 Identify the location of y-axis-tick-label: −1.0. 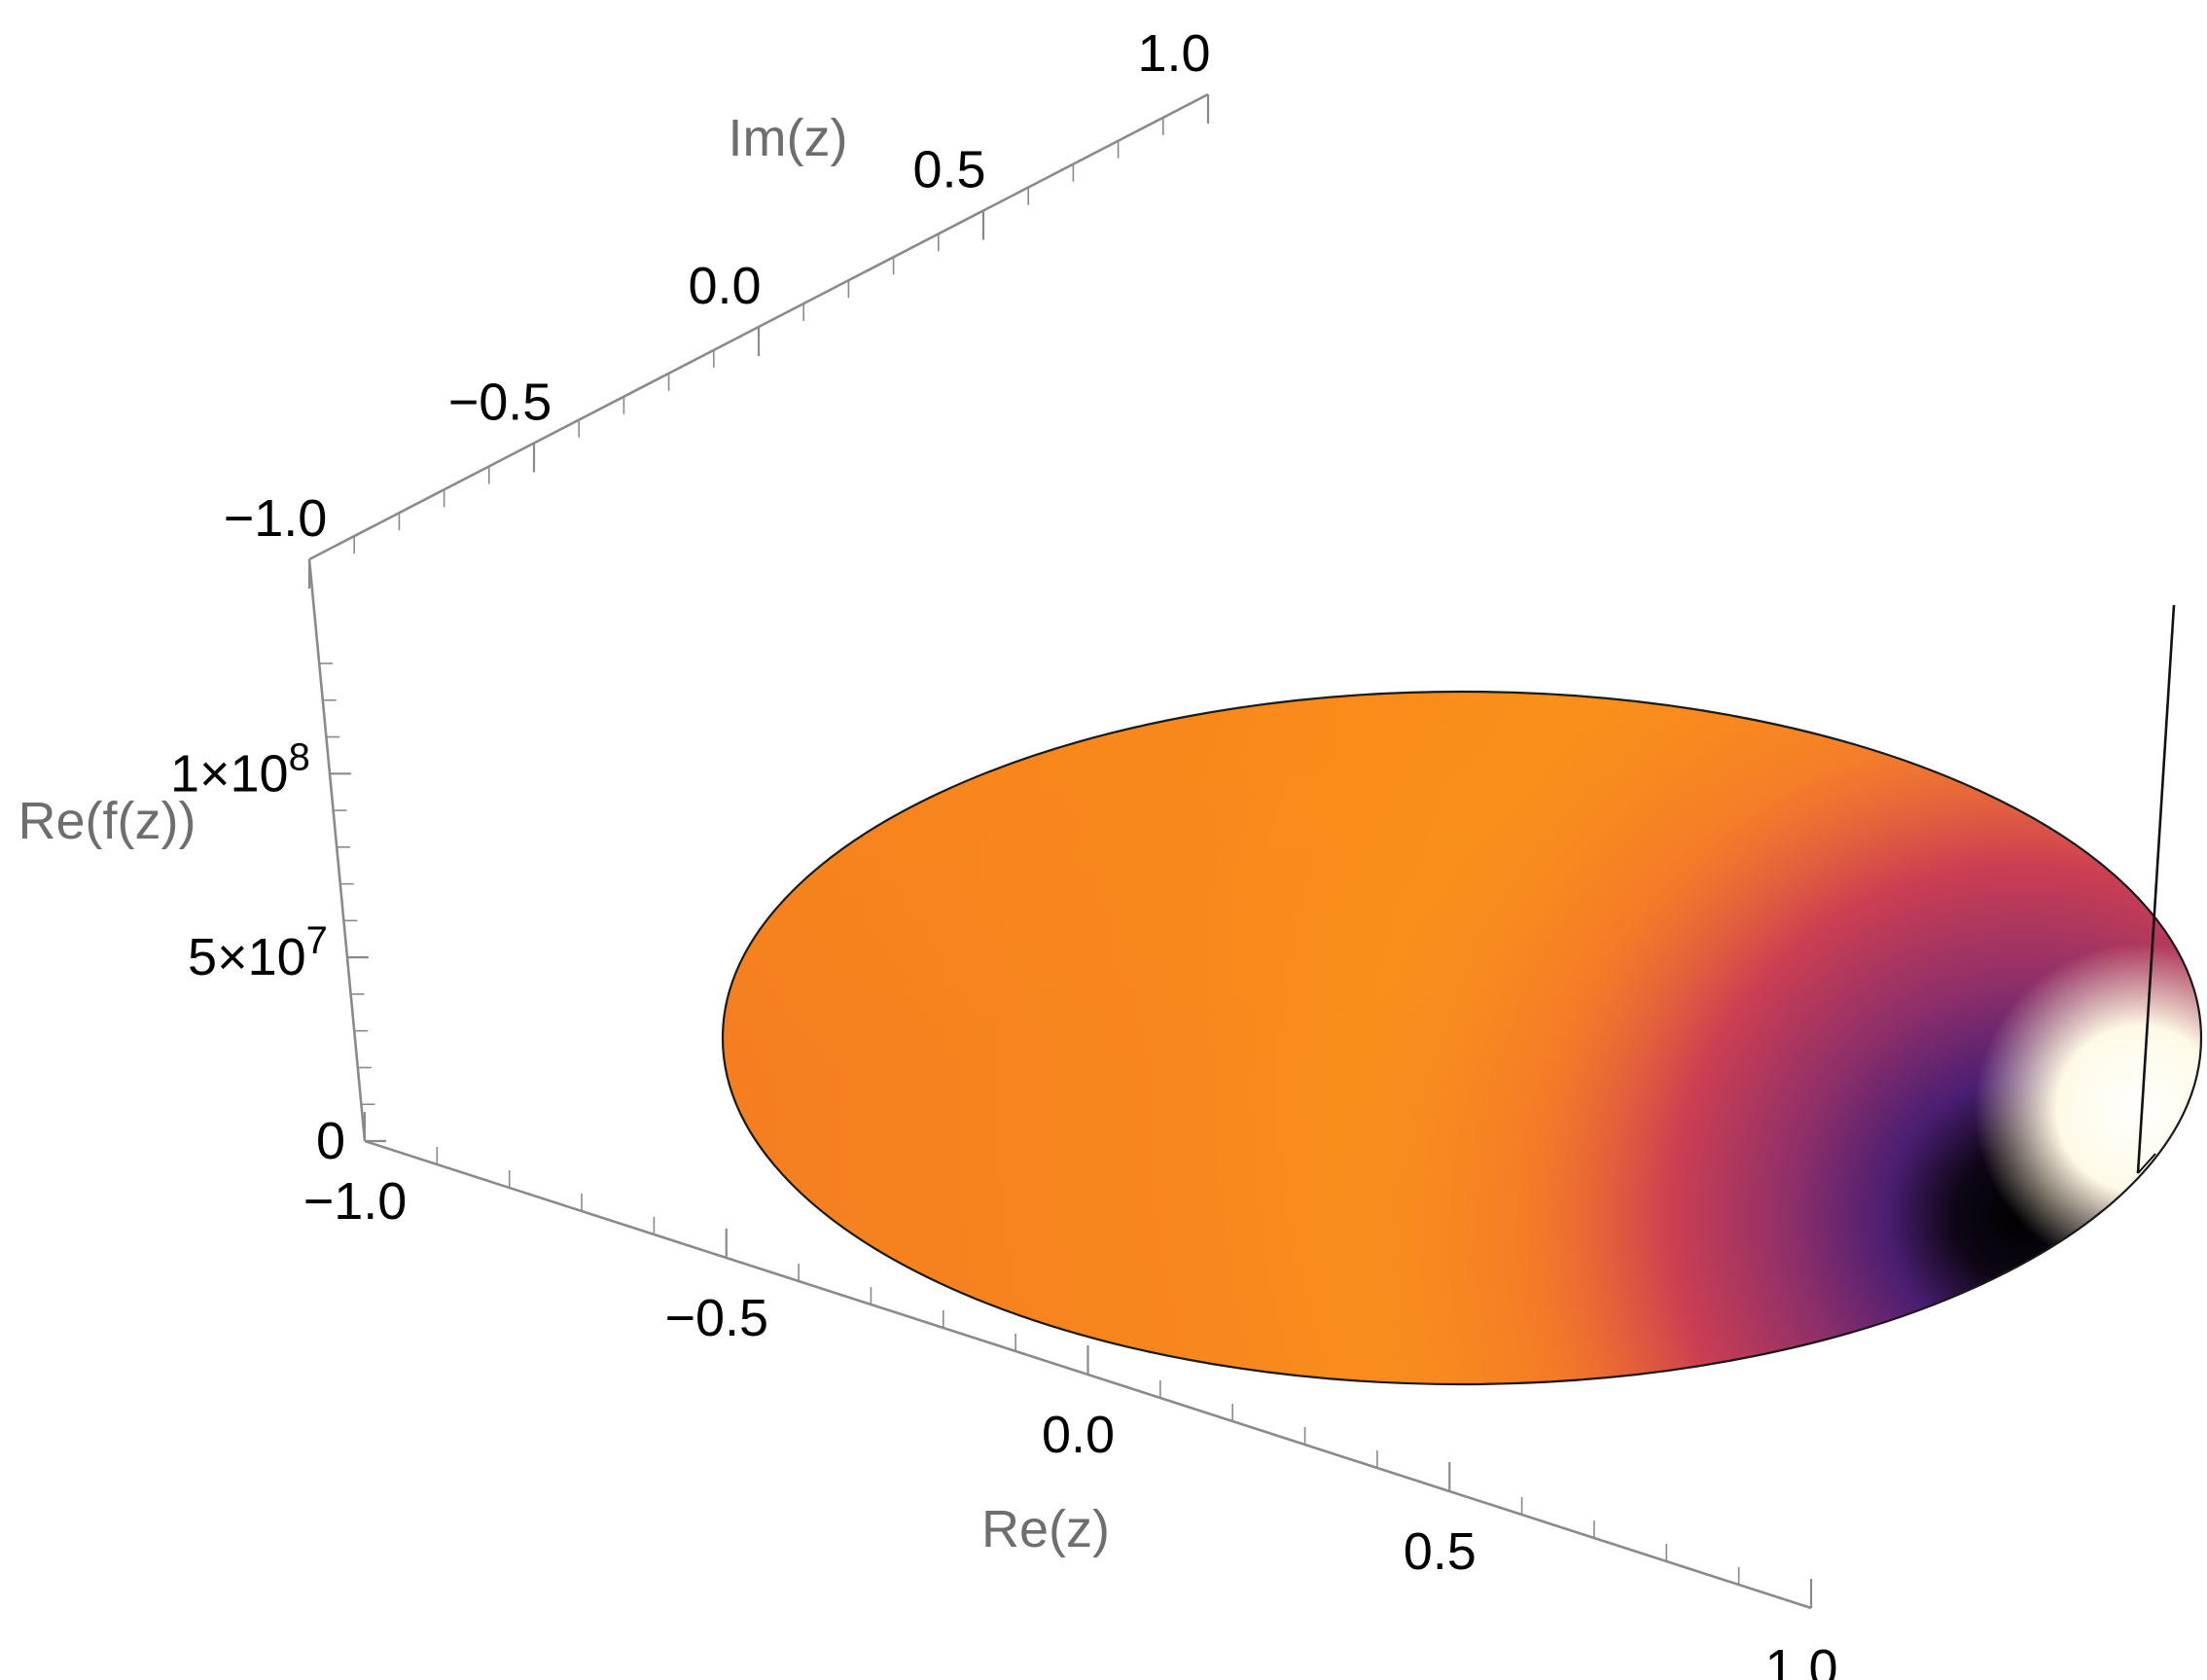
(276, 518).